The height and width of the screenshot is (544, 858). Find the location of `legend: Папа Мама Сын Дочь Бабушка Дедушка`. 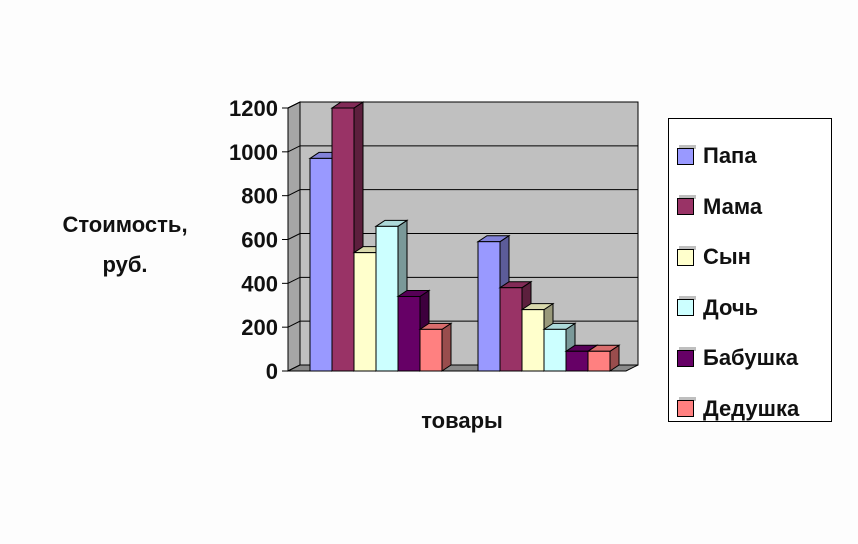

legend: Папа Мама Сын Дочь Бабушка Дедушка is located at coordinates (750, 270).